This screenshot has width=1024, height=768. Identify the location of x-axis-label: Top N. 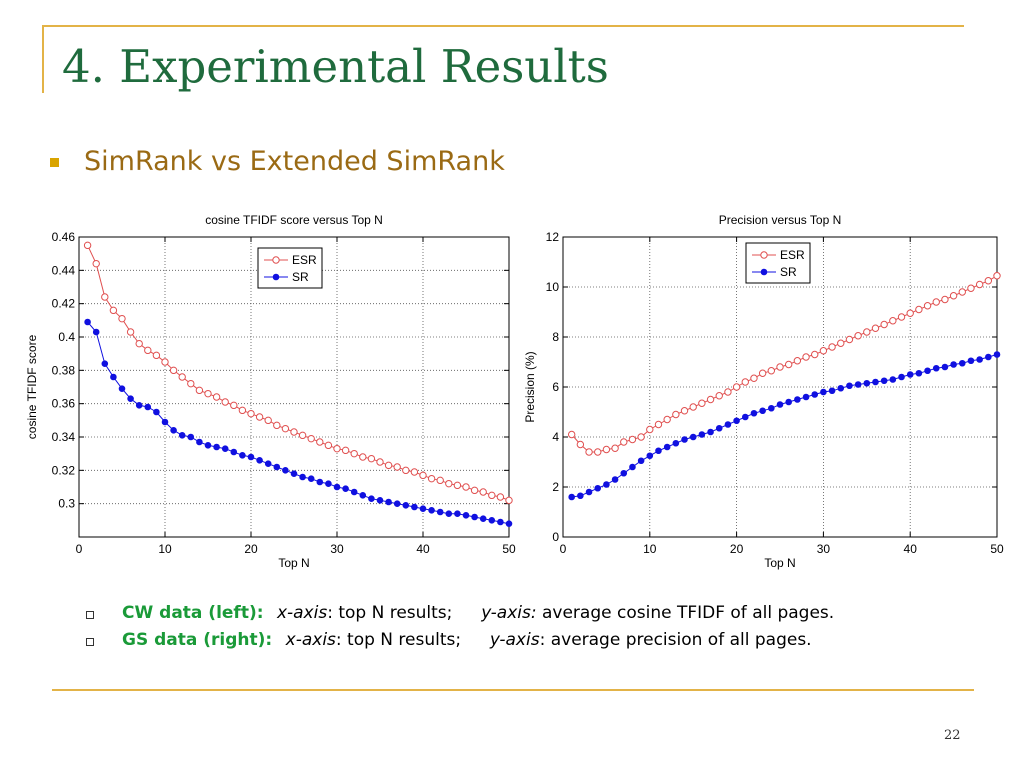
(779, 563).